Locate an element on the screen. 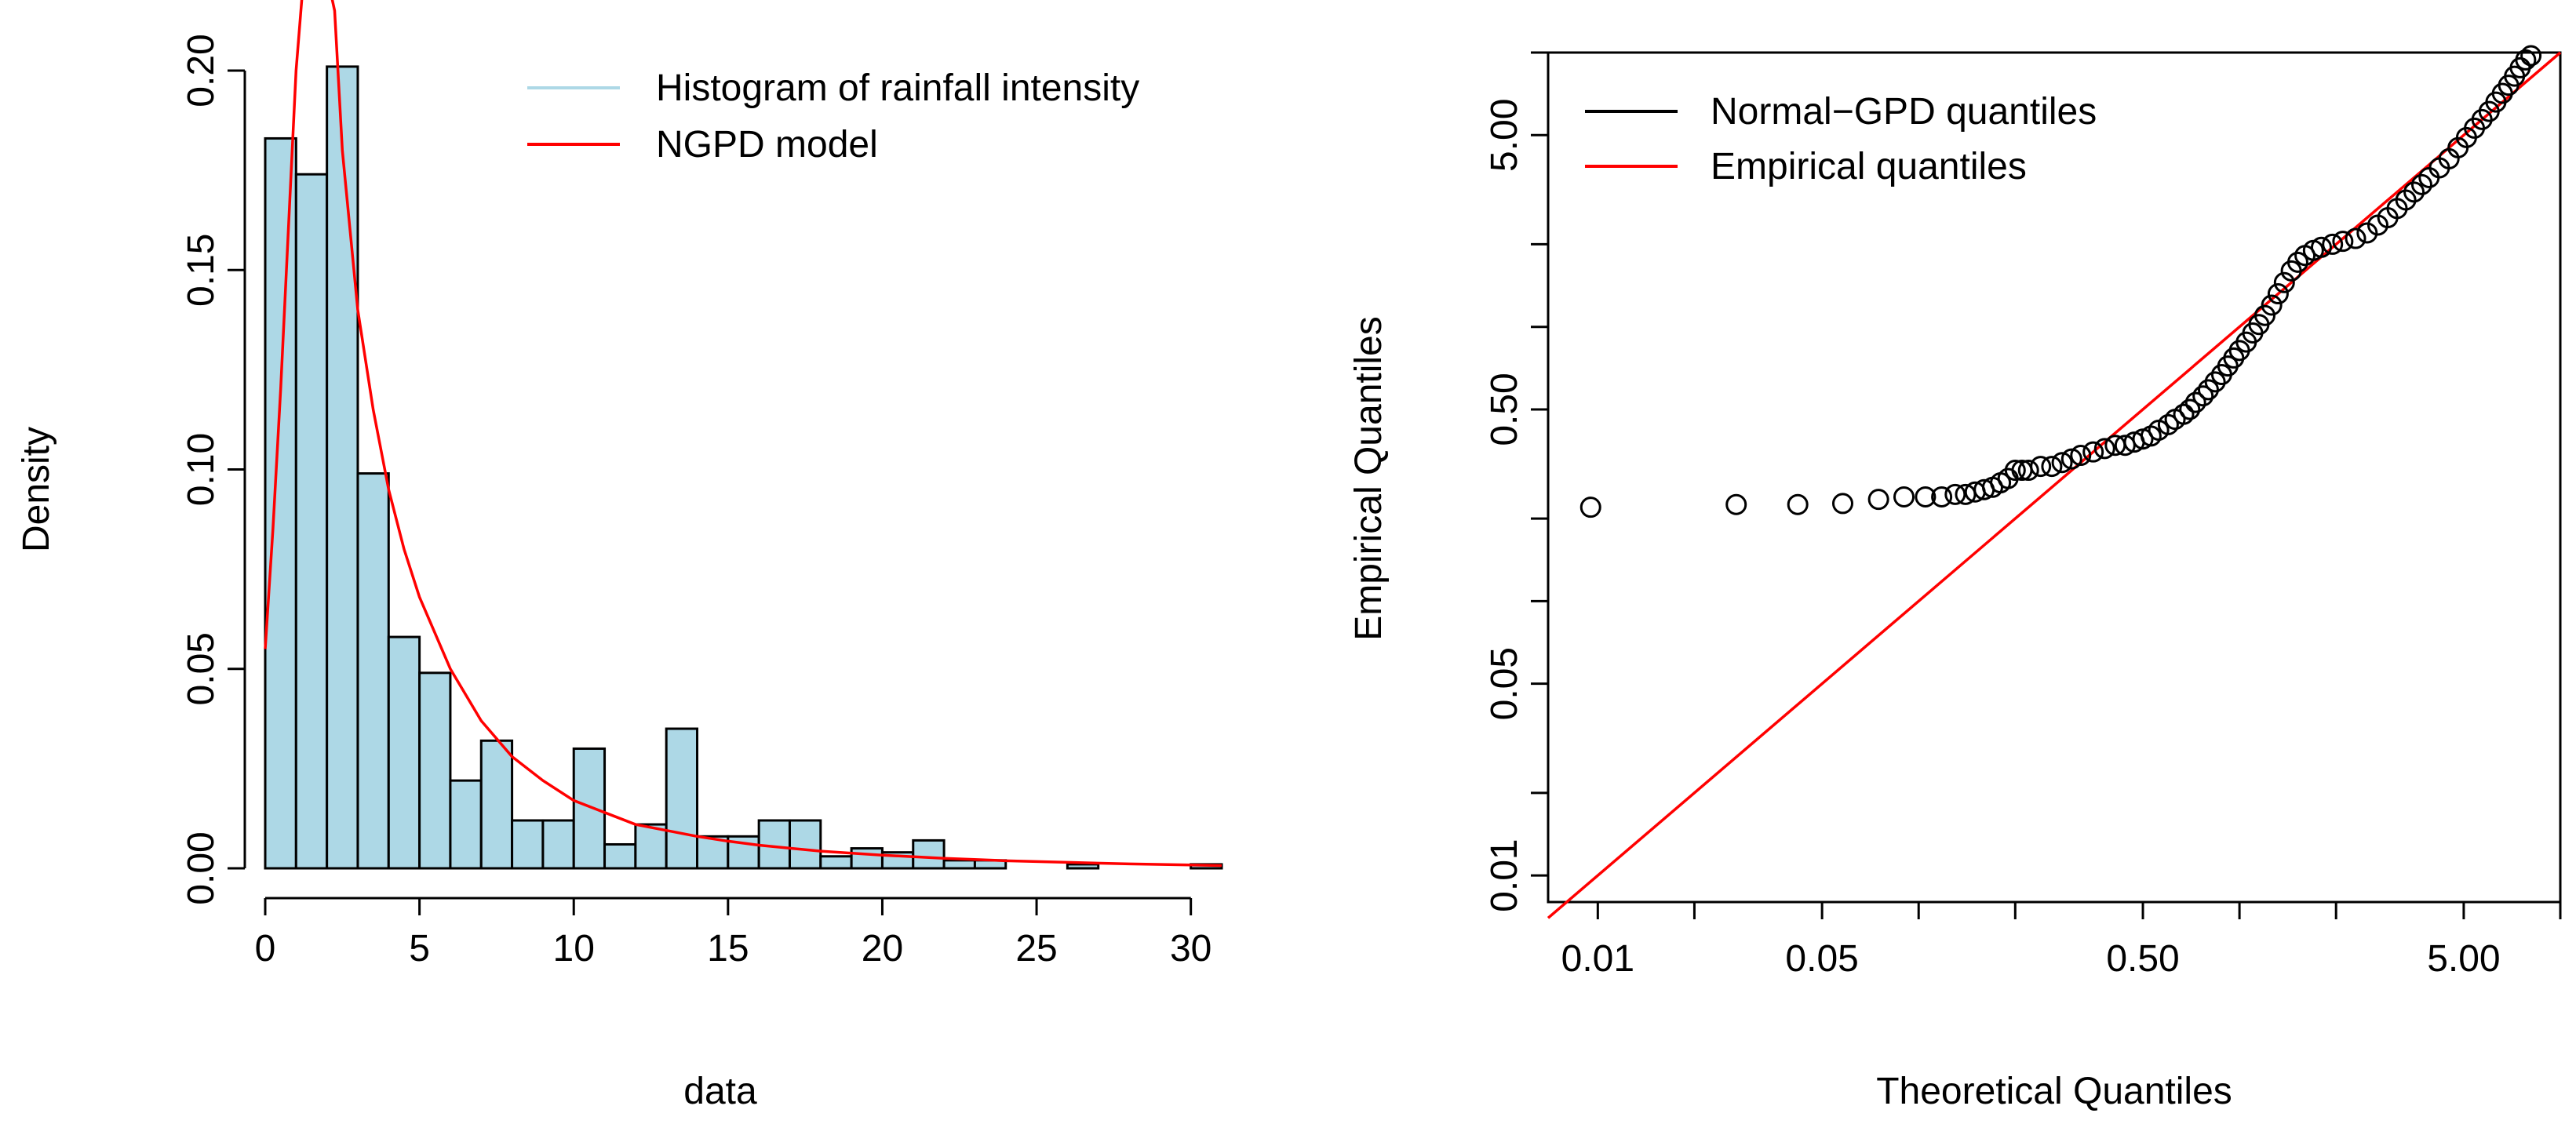 The width and height of the screenshot is (2576, 1135). histogram-x-tick-label-6: 30 is located at coordinates (1190, 949).